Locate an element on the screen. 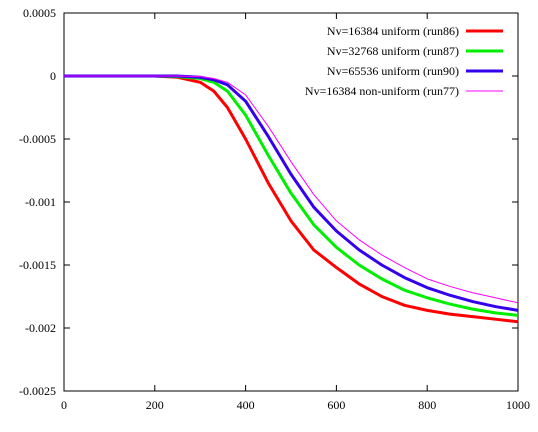 This screenshot has width=538, height=432. y-tick-label: -0.0025 is located at coordinates (37, 391).